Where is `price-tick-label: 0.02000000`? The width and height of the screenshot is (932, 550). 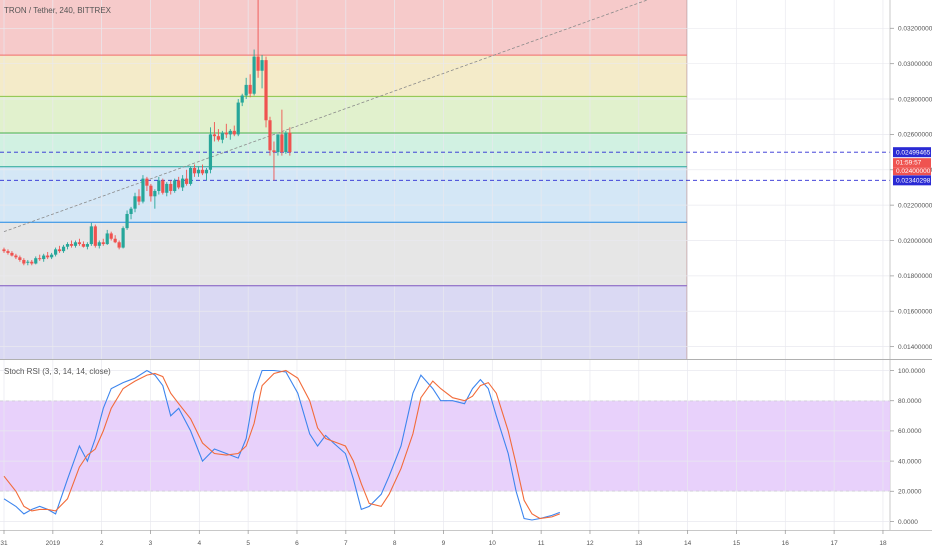
price-tick-label: 0.02000000 is located at coordinates (915, 241).